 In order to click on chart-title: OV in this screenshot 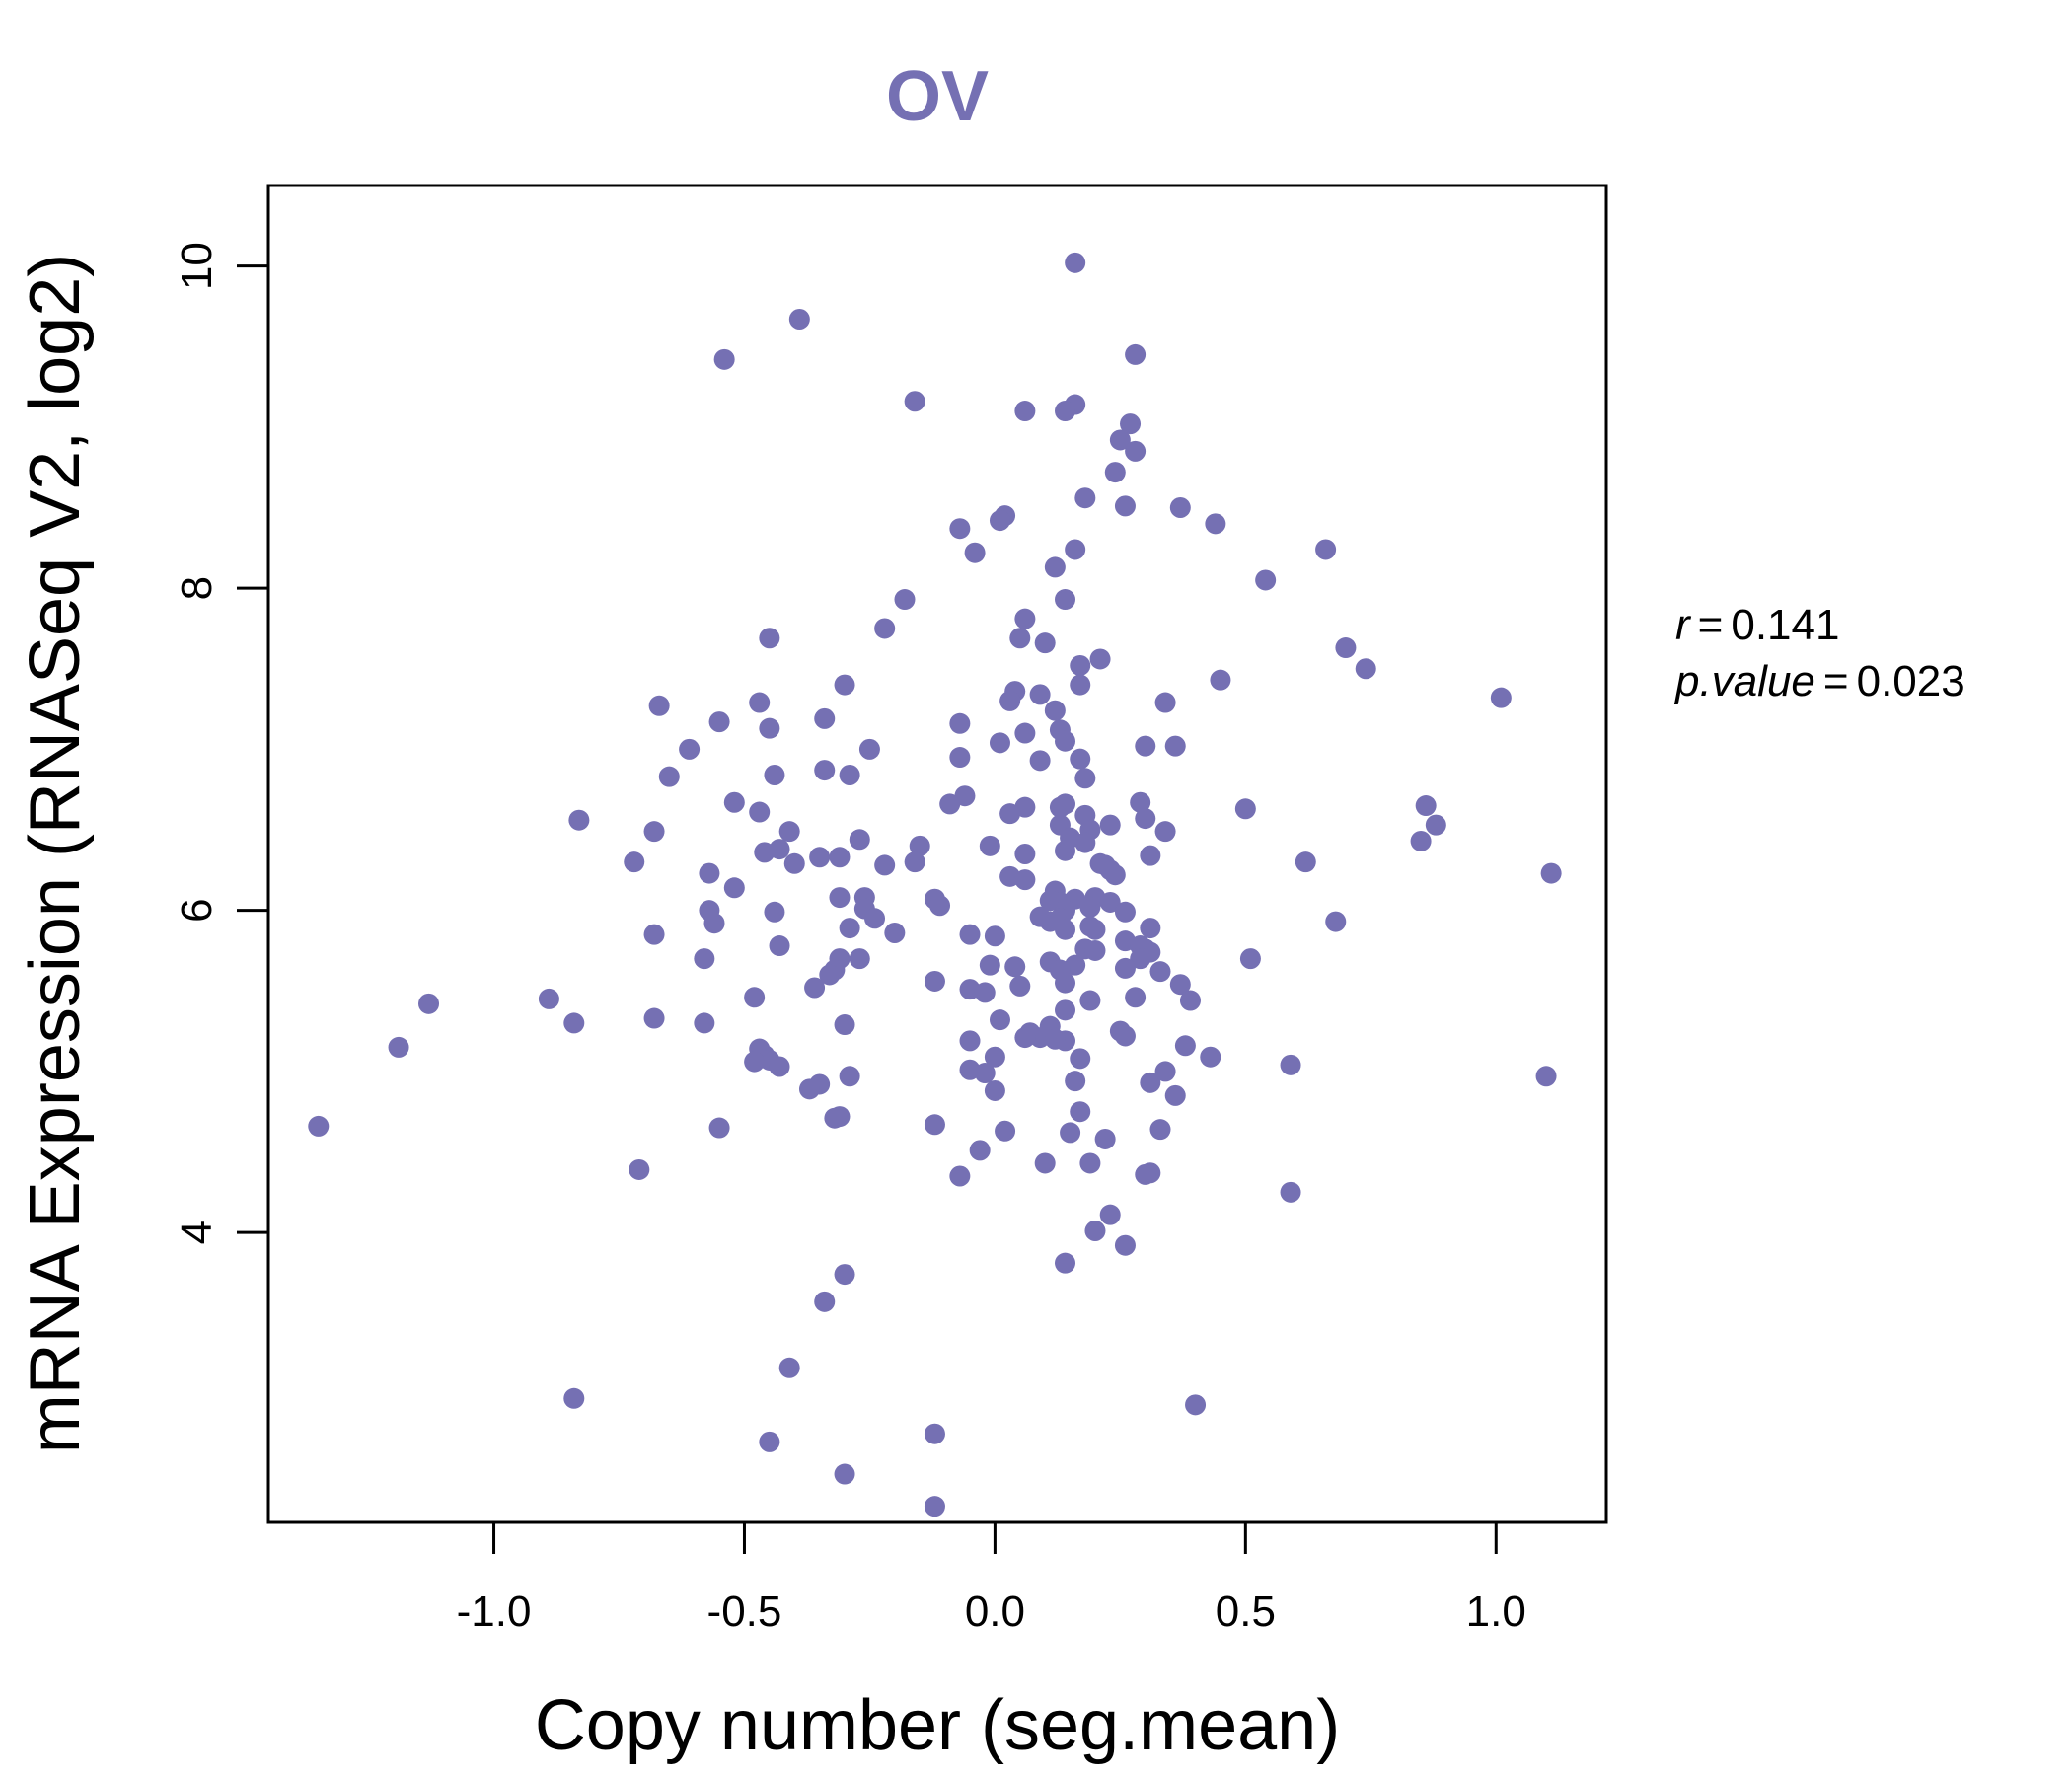, I will do `click(938, 97)`.